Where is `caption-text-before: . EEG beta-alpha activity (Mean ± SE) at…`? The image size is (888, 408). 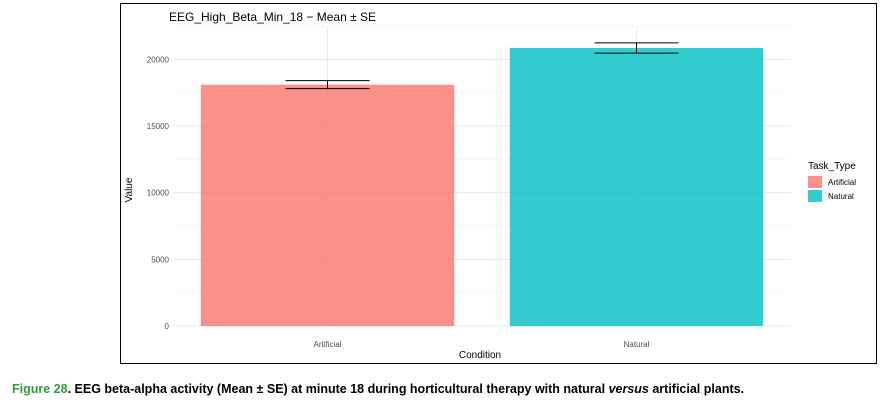 caption-text-before: . EEG beta-alpha activity (Mean ± SE) at… is located at coordinates (338, 389).